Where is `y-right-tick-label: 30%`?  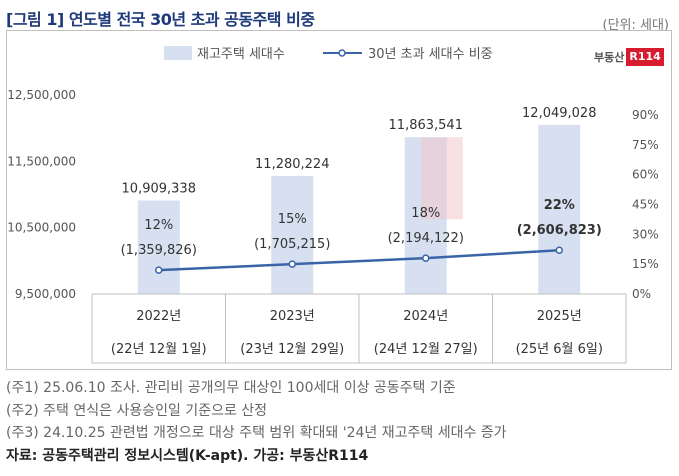
y-right-tick-label: 30% is located at coordinates (645, 234).